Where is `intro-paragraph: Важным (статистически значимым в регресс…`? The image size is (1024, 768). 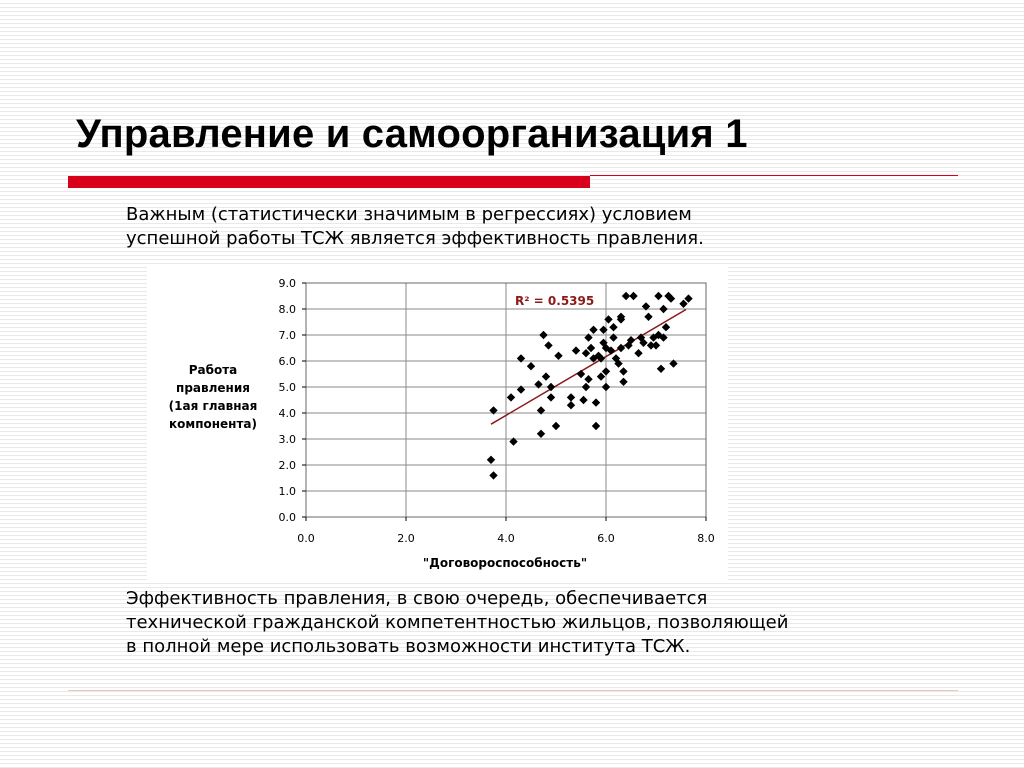 intro-paragraph: Важным (статистически значимым в регресс… is located at coordinates (506, 227).